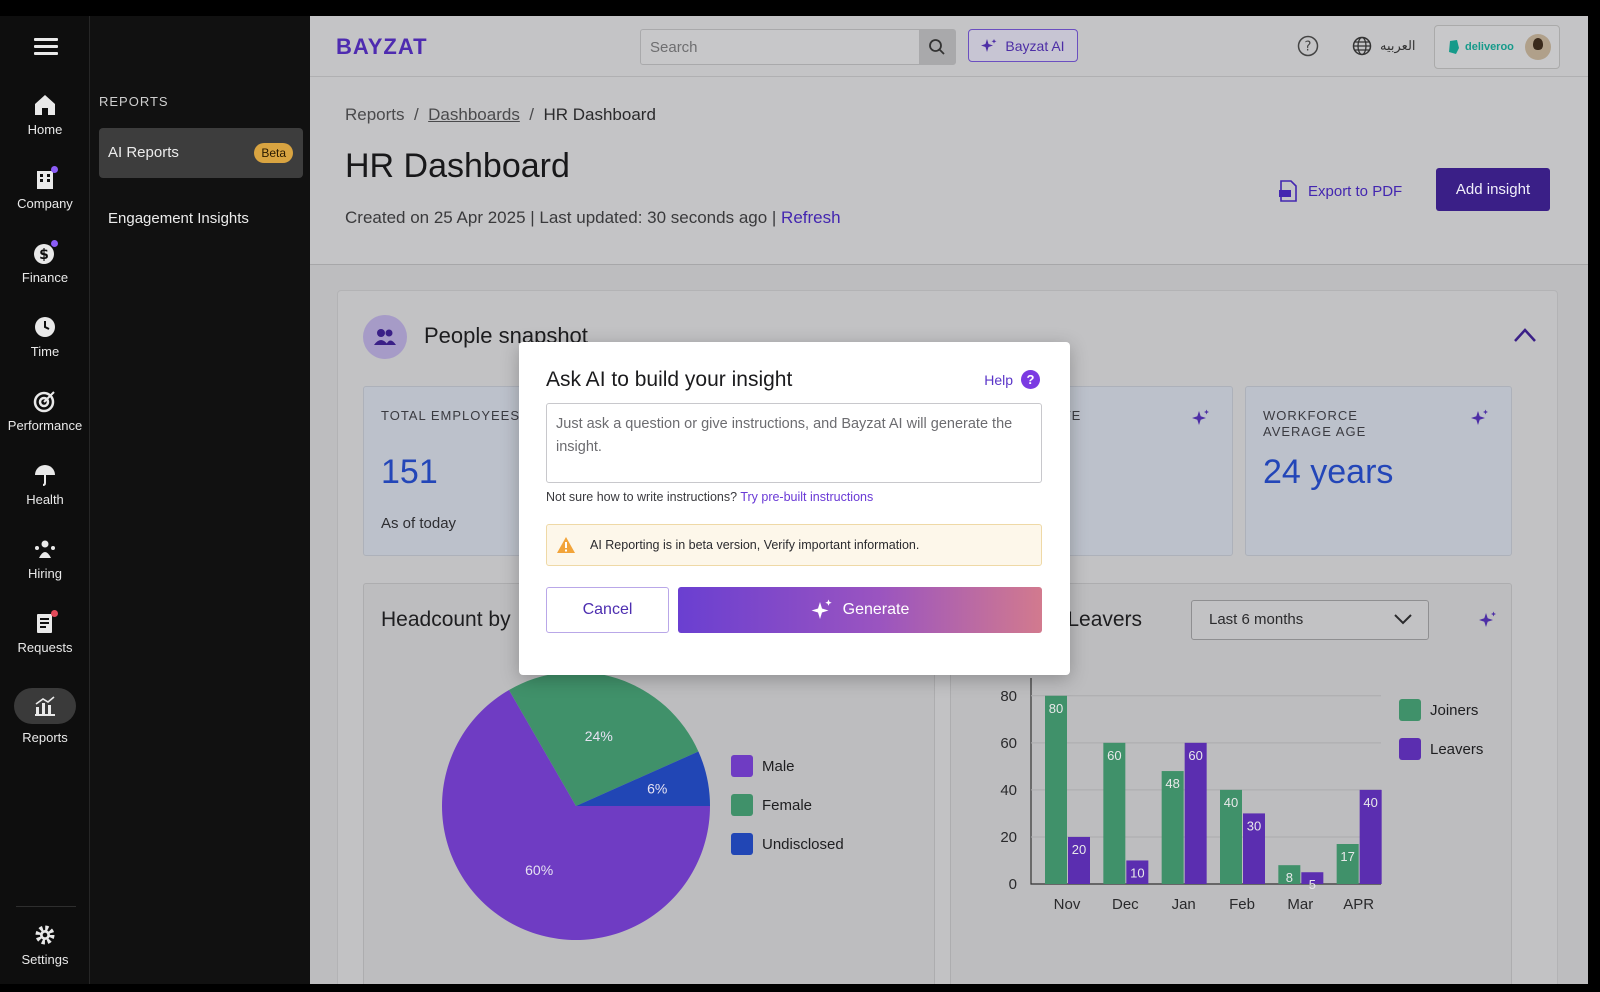  Describe the element at coordinates (45, 262) in the screenshot. I see `nav-finance: $ Finance` at that location.